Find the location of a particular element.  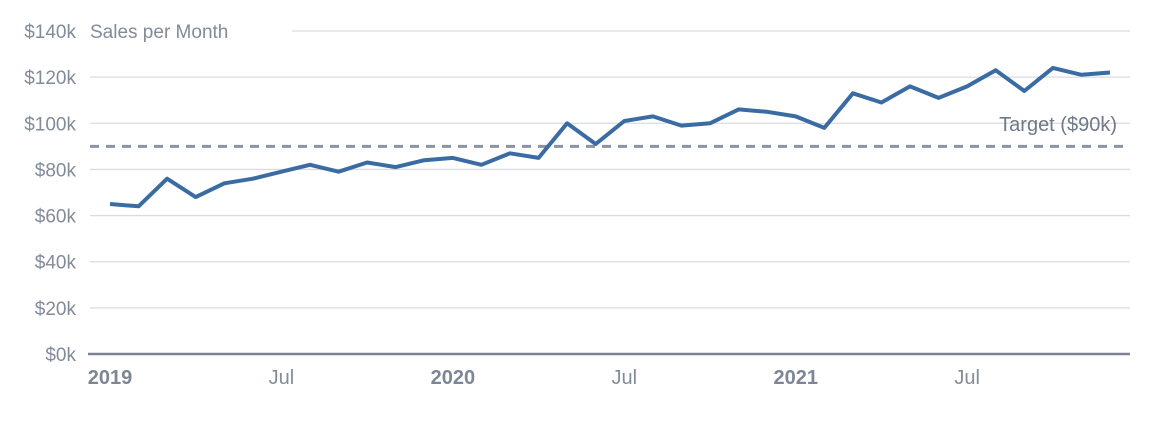

y-tick-label: $120k is located at coordinates (50, 78).